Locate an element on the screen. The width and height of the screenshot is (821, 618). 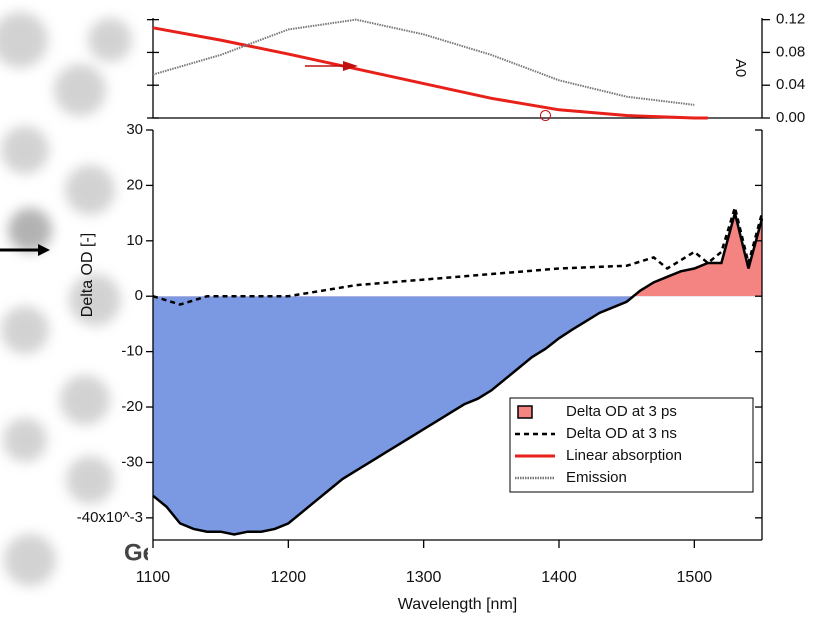
x-axis-label: Wavelength [nm] is located at coordinates (457, 604).